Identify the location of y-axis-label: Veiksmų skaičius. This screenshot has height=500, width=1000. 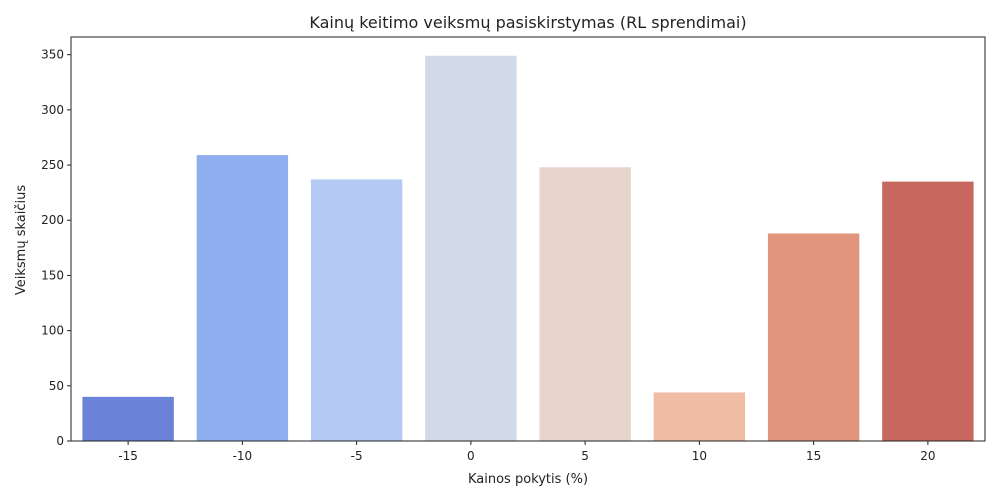
(21, 240).